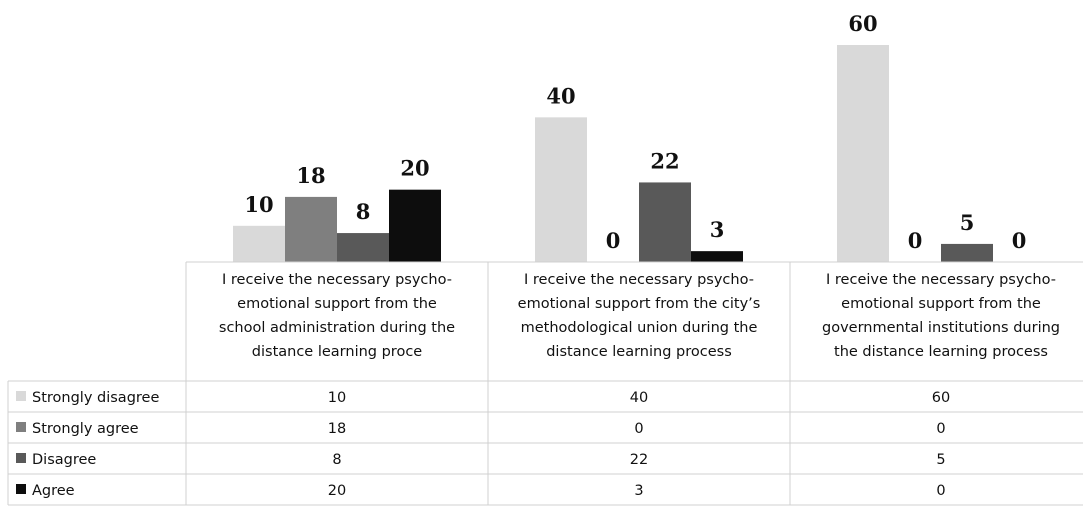 Image resolution: width=1083 pixels, height=509 pixels. I want to click on table-cell: 60, so click(941, 398).